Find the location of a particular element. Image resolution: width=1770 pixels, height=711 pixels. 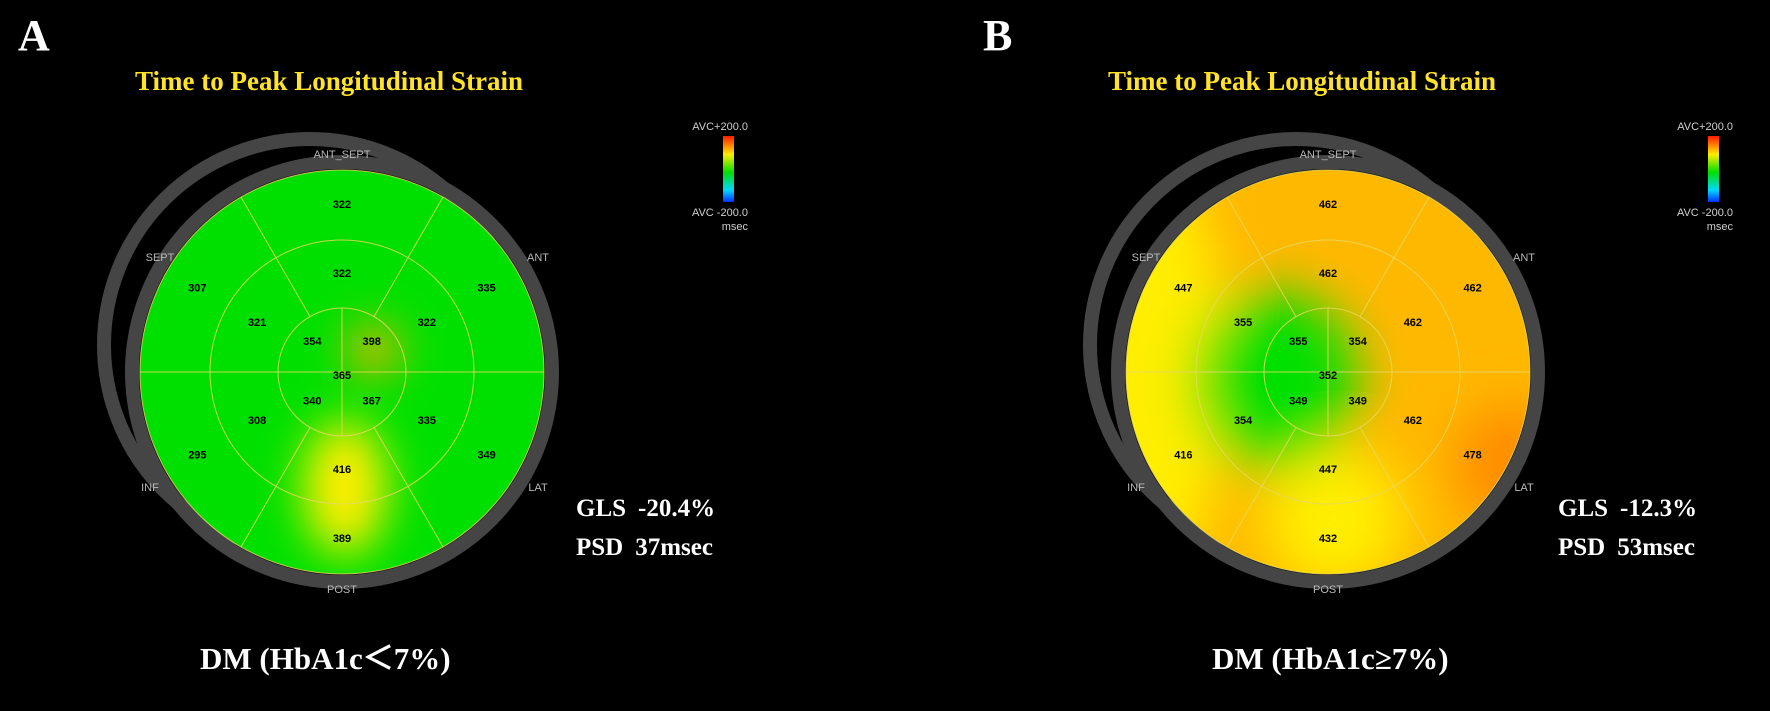

heat-band-post is located at coordinates (1335, 512).